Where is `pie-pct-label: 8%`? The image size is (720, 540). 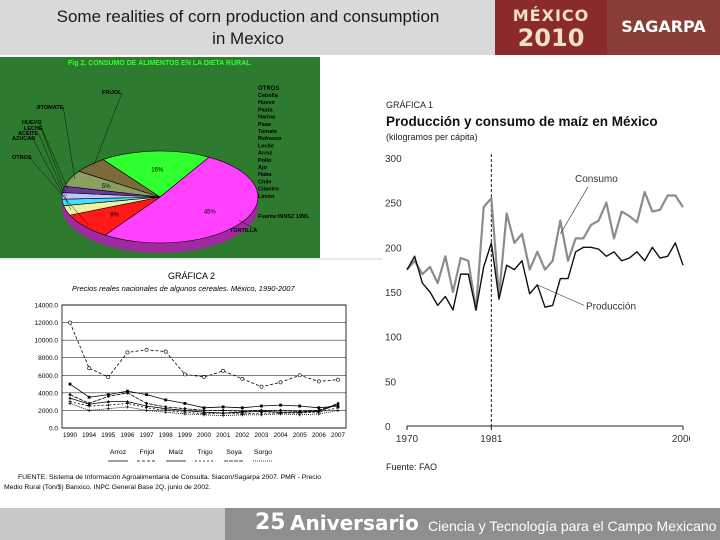
pie-pct-label: 8% is located at coordinates (114, 216).